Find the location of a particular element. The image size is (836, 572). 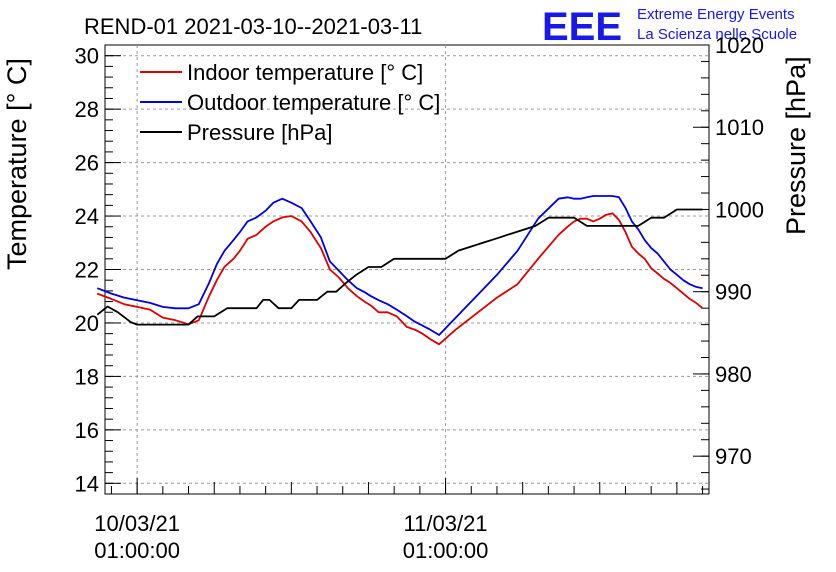

left-tick-label: 24 is located at coordinates (87, 216).